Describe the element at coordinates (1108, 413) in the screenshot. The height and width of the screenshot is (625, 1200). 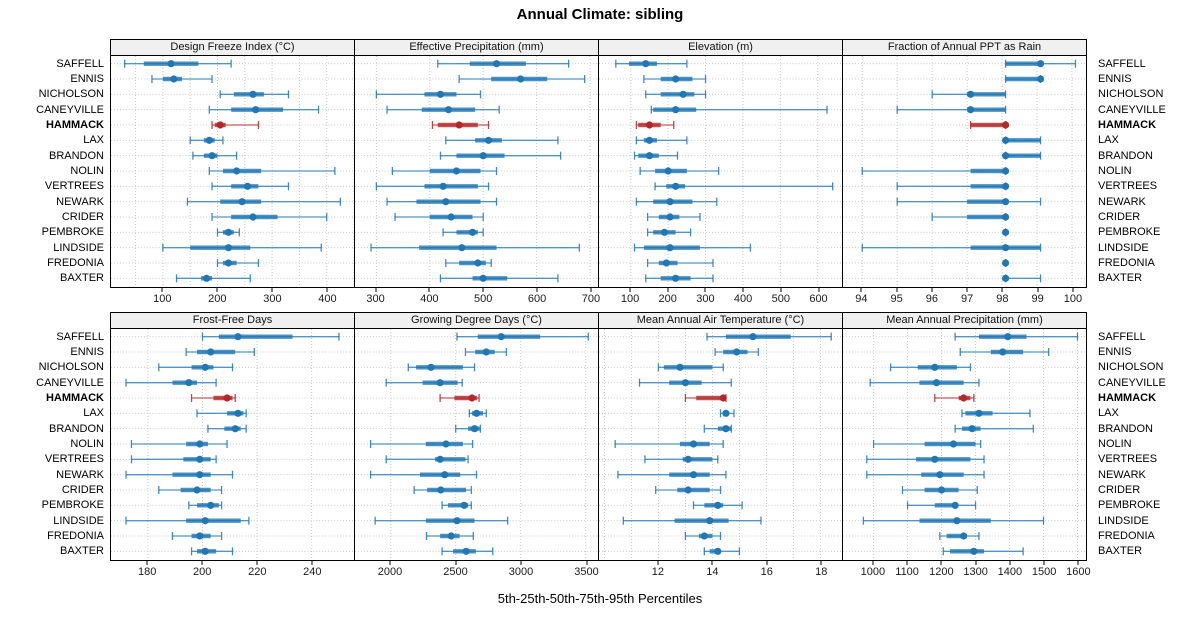
I see `site-label-lax: LAX` at that location.